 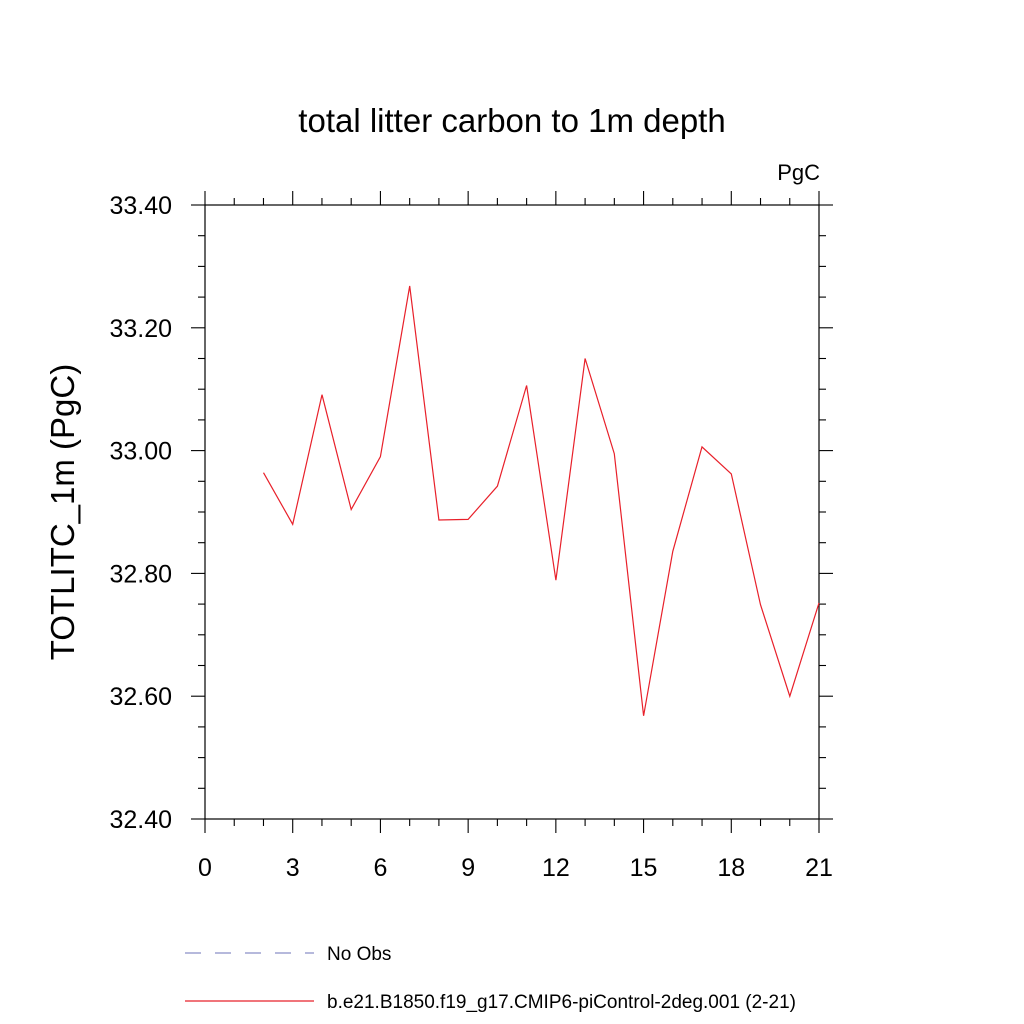 I want to click on y-tick-label: 33.40, so click(x=140, y=206).